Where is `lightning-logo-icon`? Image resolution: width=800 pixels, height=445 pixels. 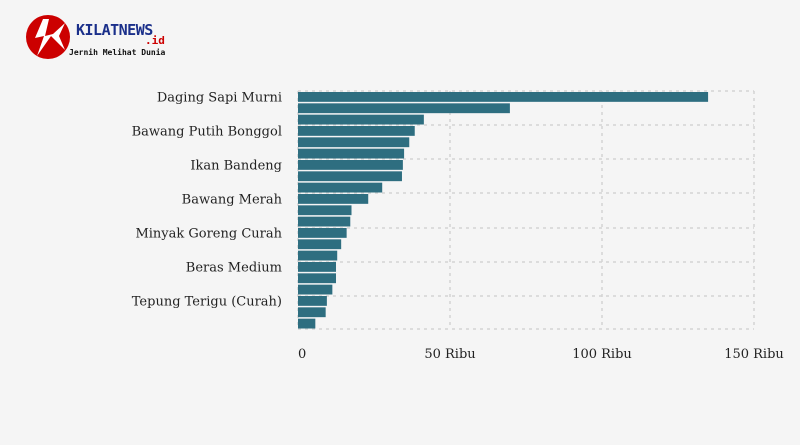 lightning-logo-icon is located at coordinates (48, 37).